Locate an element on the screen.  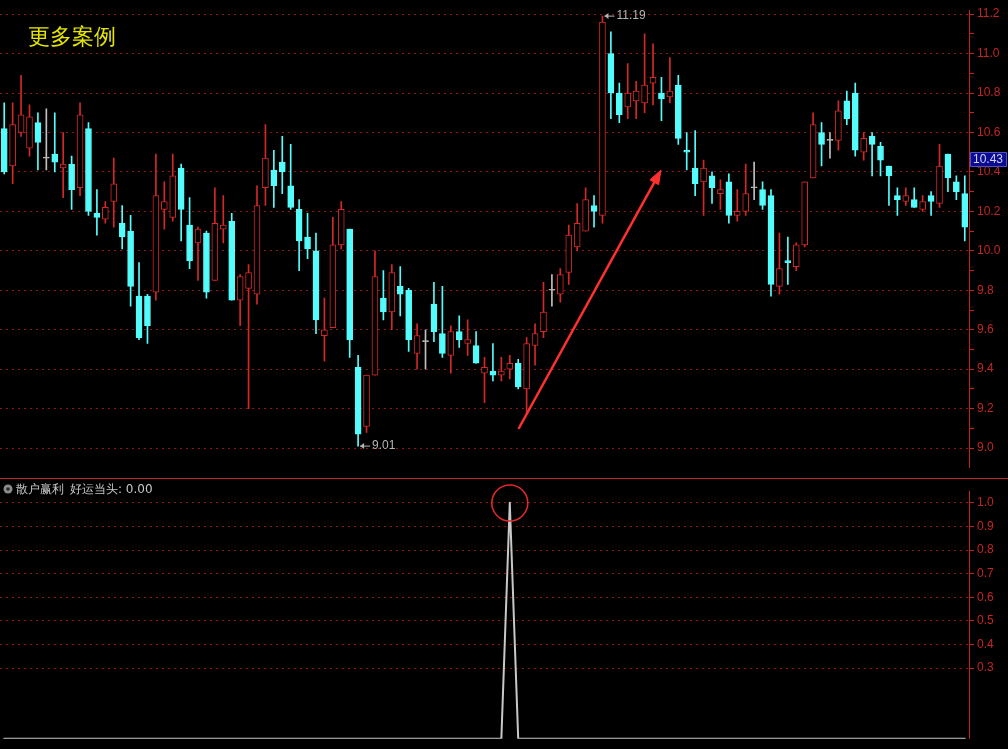
y-tick-label: 9.6 is located at coordinates (986, 329).